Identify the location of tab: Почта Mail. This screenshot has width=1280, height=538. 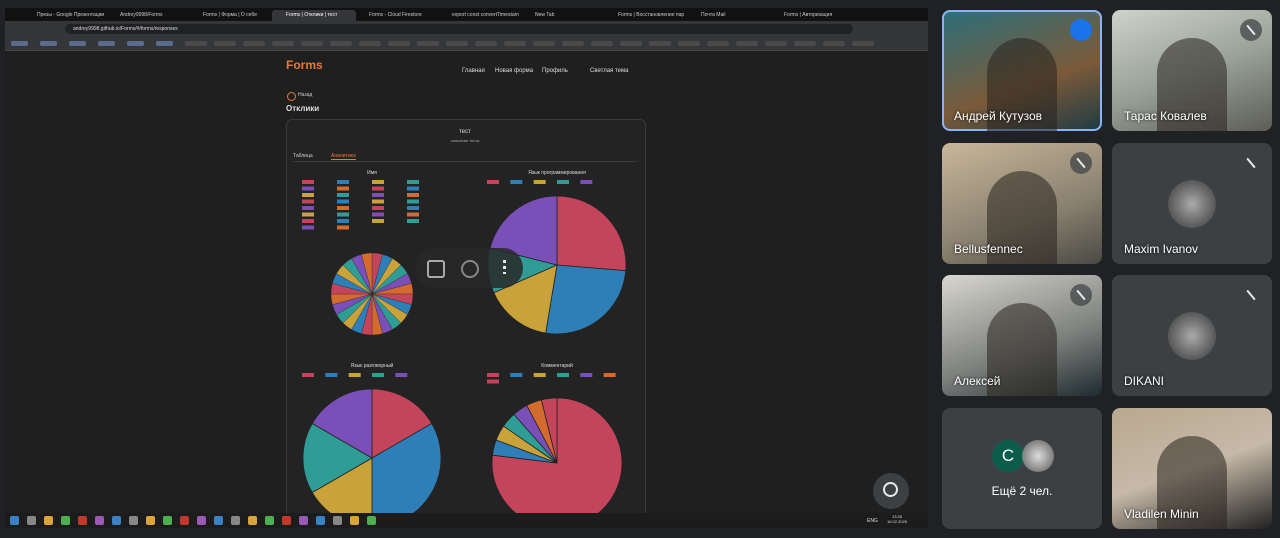
(713, 15).